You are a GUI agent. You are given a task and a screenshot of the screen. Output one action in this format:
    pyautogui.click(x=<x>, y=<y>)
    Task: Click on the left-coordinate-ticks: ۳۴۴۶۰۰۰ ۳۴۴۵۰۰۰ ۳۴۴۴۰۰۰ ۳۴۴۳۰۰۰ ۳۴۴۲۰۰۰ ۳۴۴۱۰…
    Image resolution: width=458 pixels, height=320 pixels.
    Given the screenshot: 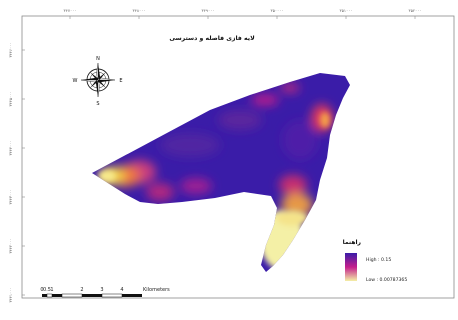 What is the action you would take?
    pyautogui.click(x=16, y=172)
    